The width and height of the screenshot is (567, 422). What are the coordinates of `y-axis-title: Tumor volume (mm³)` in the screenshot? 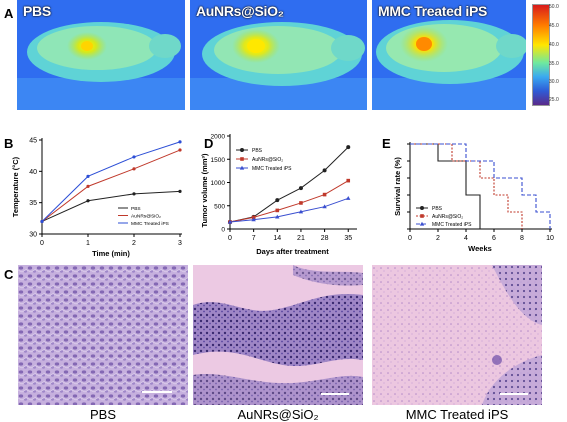 It's located at (204, 190).